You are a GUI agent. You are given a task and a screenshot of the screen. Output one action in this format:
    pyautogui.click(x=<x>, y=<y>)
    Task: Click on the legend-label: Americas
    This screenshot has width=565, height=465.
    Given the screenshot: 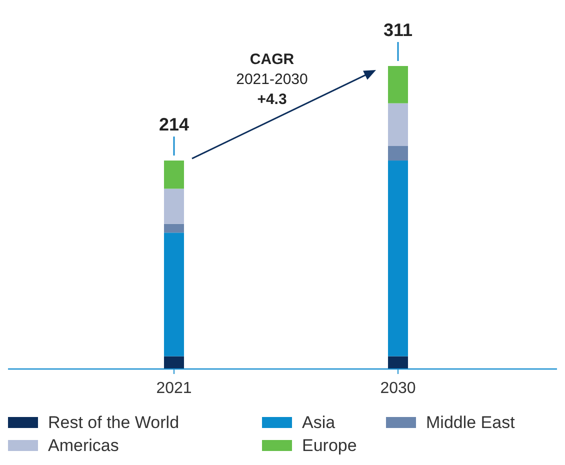 What is the action you would take?
    pyautogui.click(x=83, y=445)
    